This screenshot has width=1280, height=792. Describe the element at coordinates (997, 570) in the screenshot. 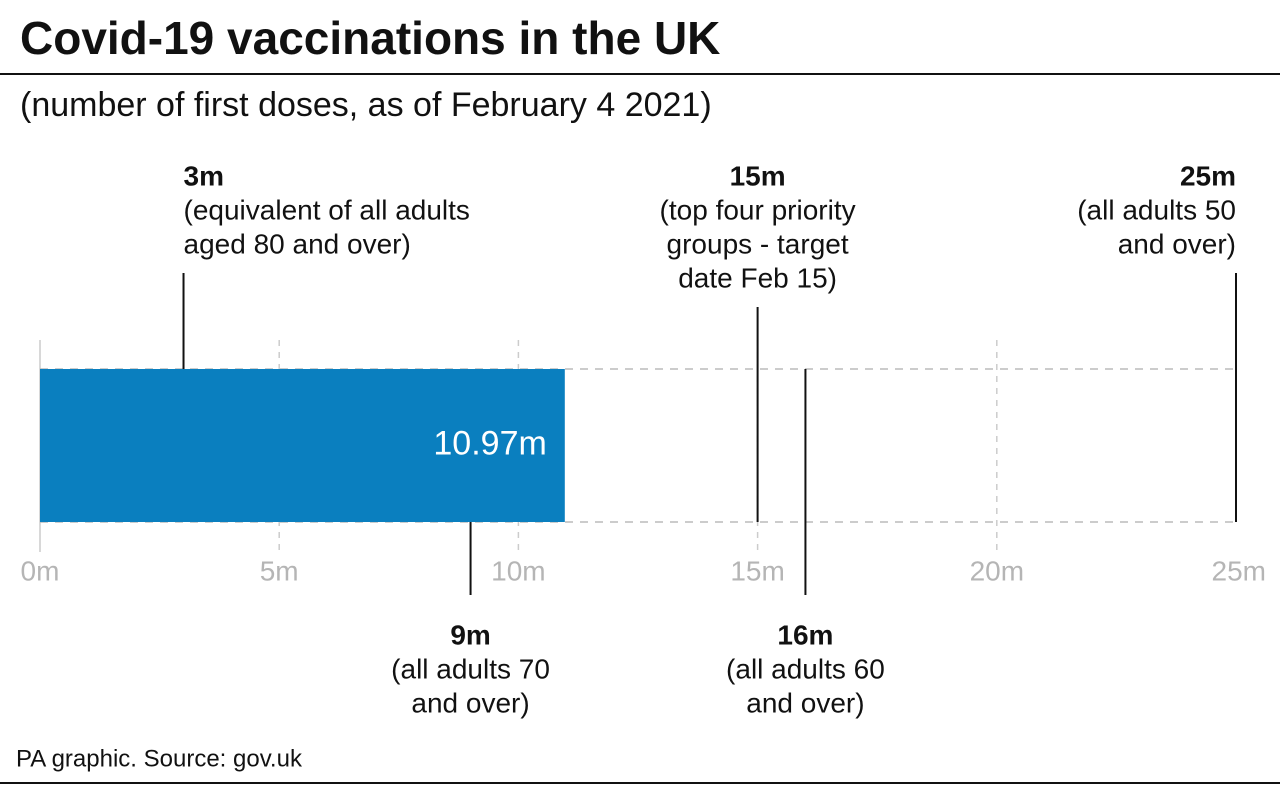

I see `x-tick-label: 20m` at that location.